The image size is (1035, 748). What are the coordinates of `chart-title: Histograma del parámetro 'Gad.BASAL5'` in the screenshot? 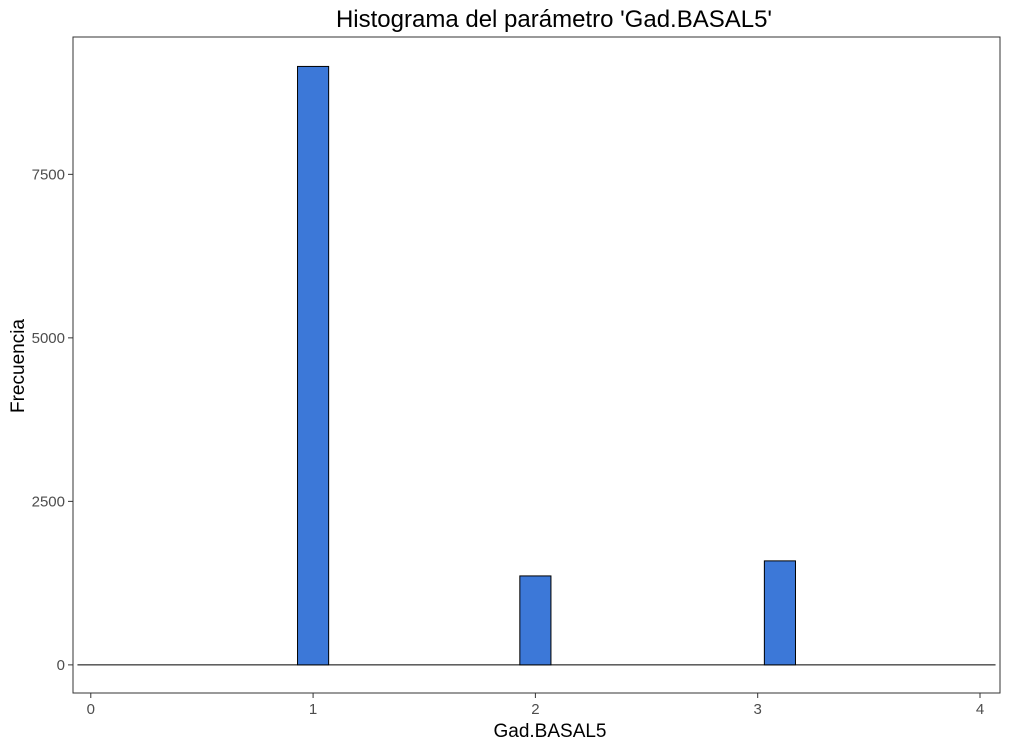 It's located at (554, 19).